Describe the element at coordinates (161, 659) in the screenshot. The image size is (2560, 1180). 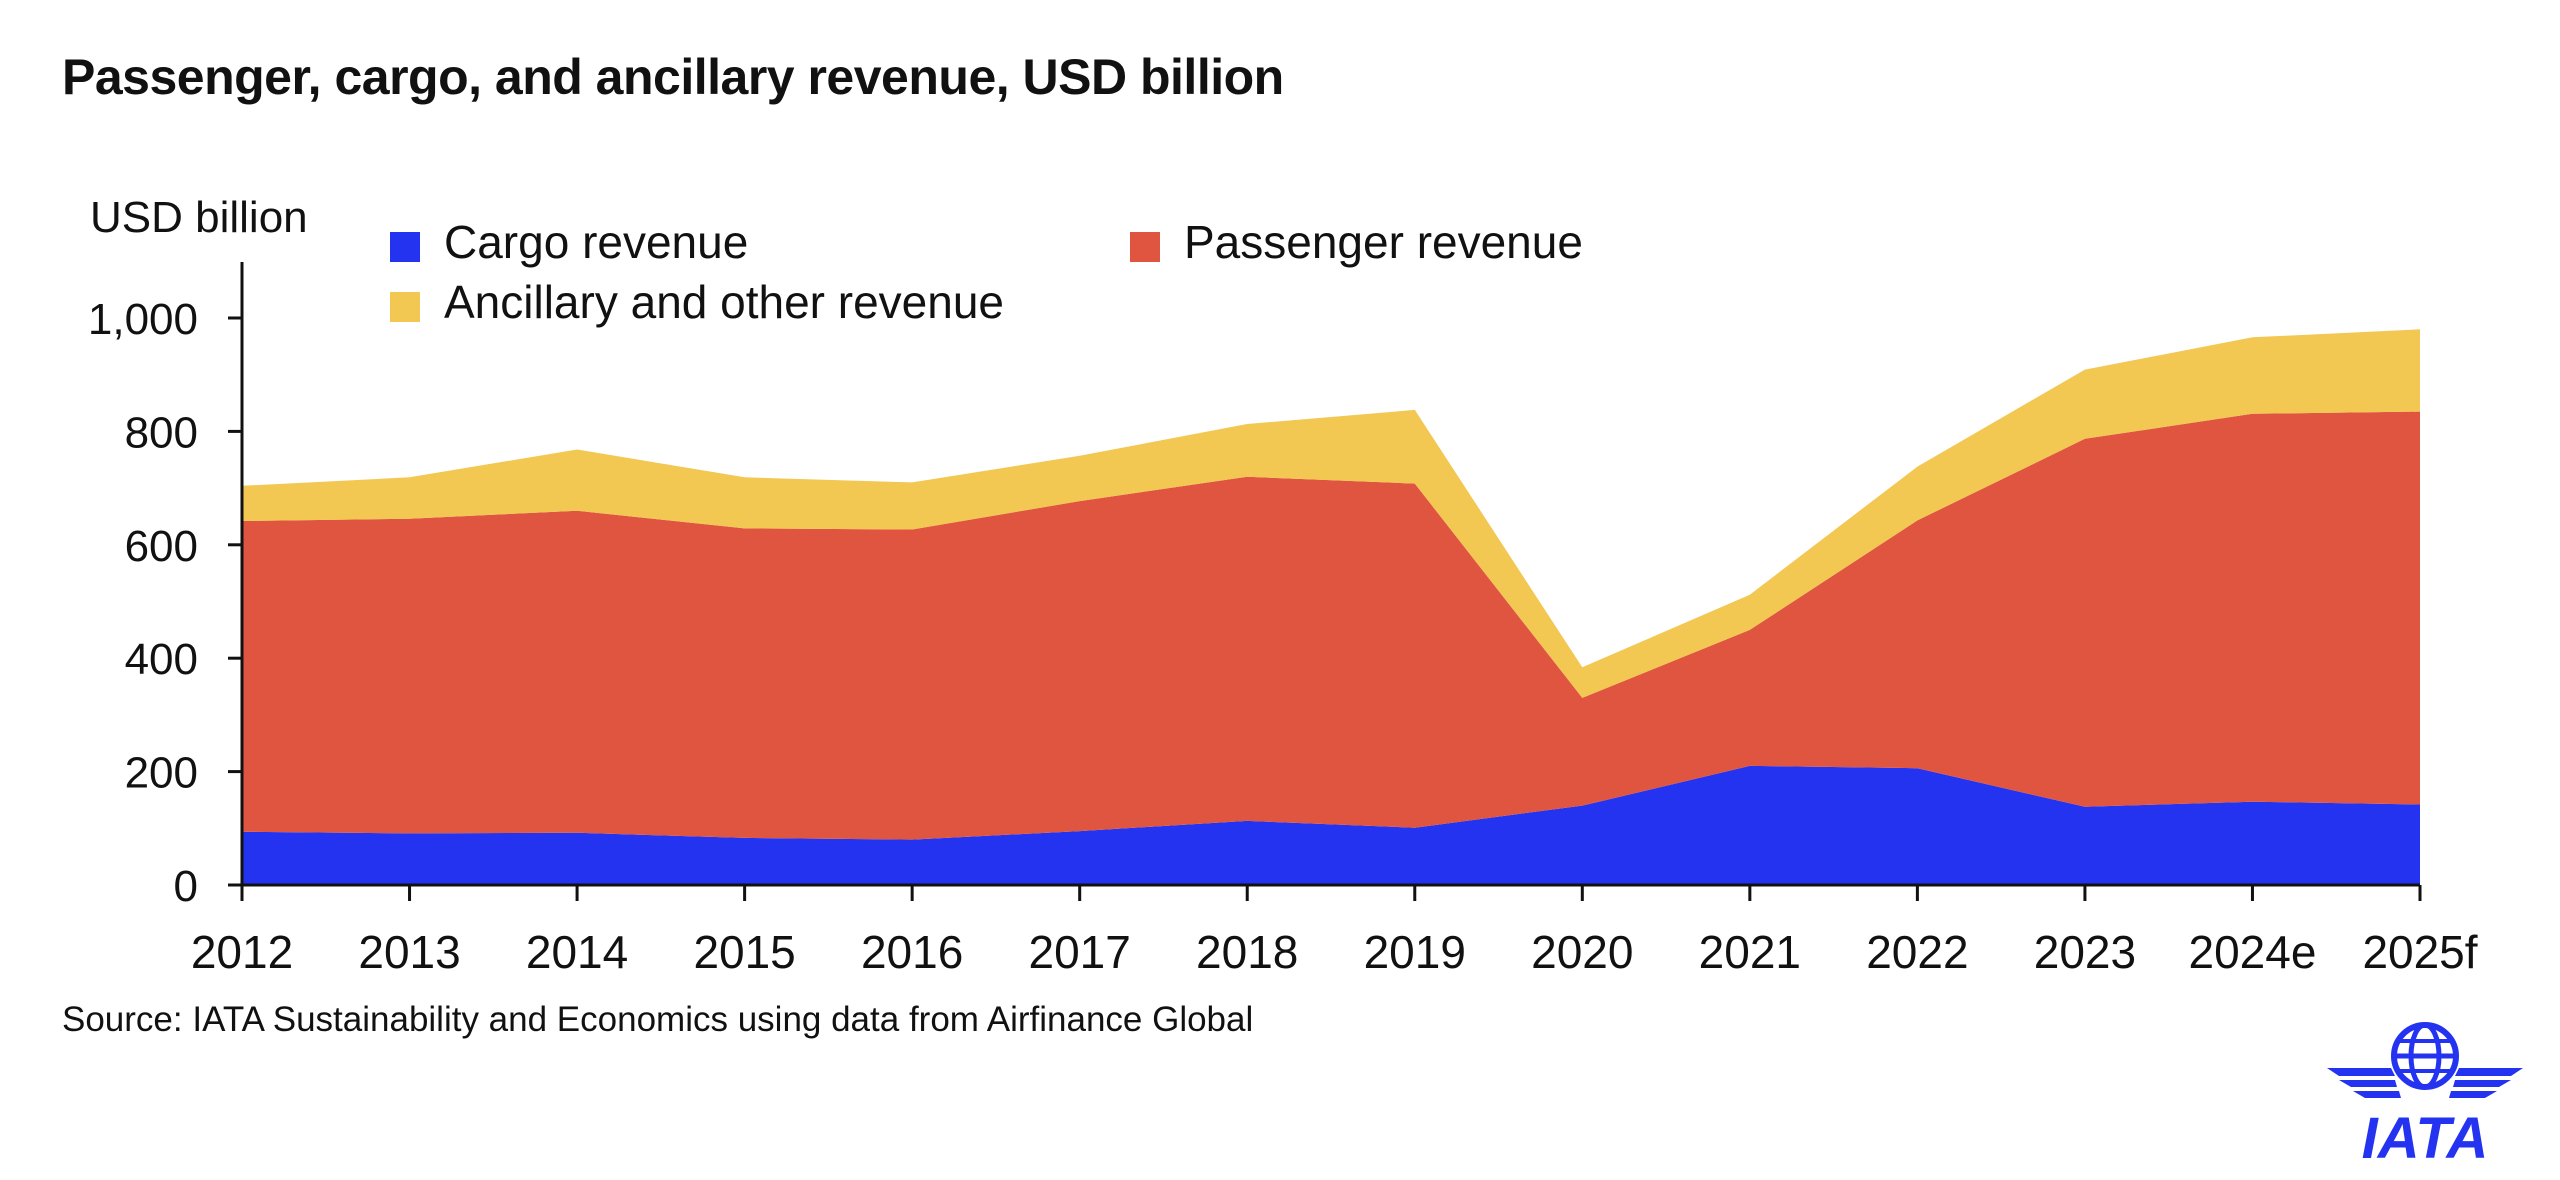
I see `y-tick-label: 400` at that location.